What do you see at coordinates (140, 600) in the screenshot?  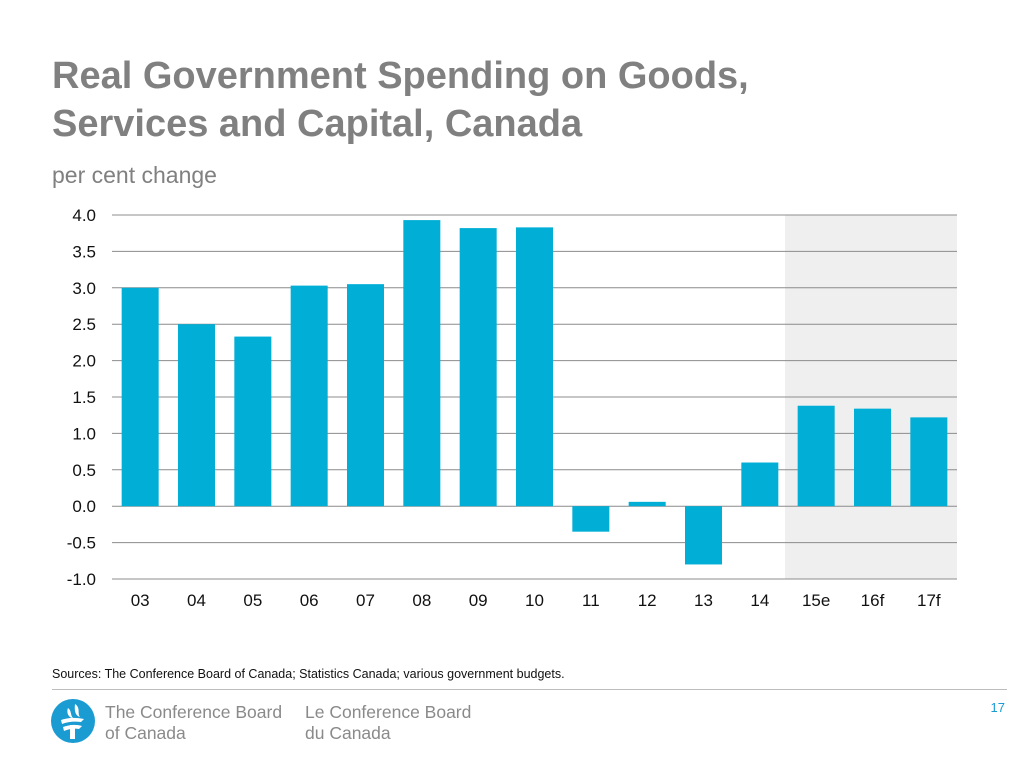 I see `x-tick-label: 03` at bounding box center [140, 600].